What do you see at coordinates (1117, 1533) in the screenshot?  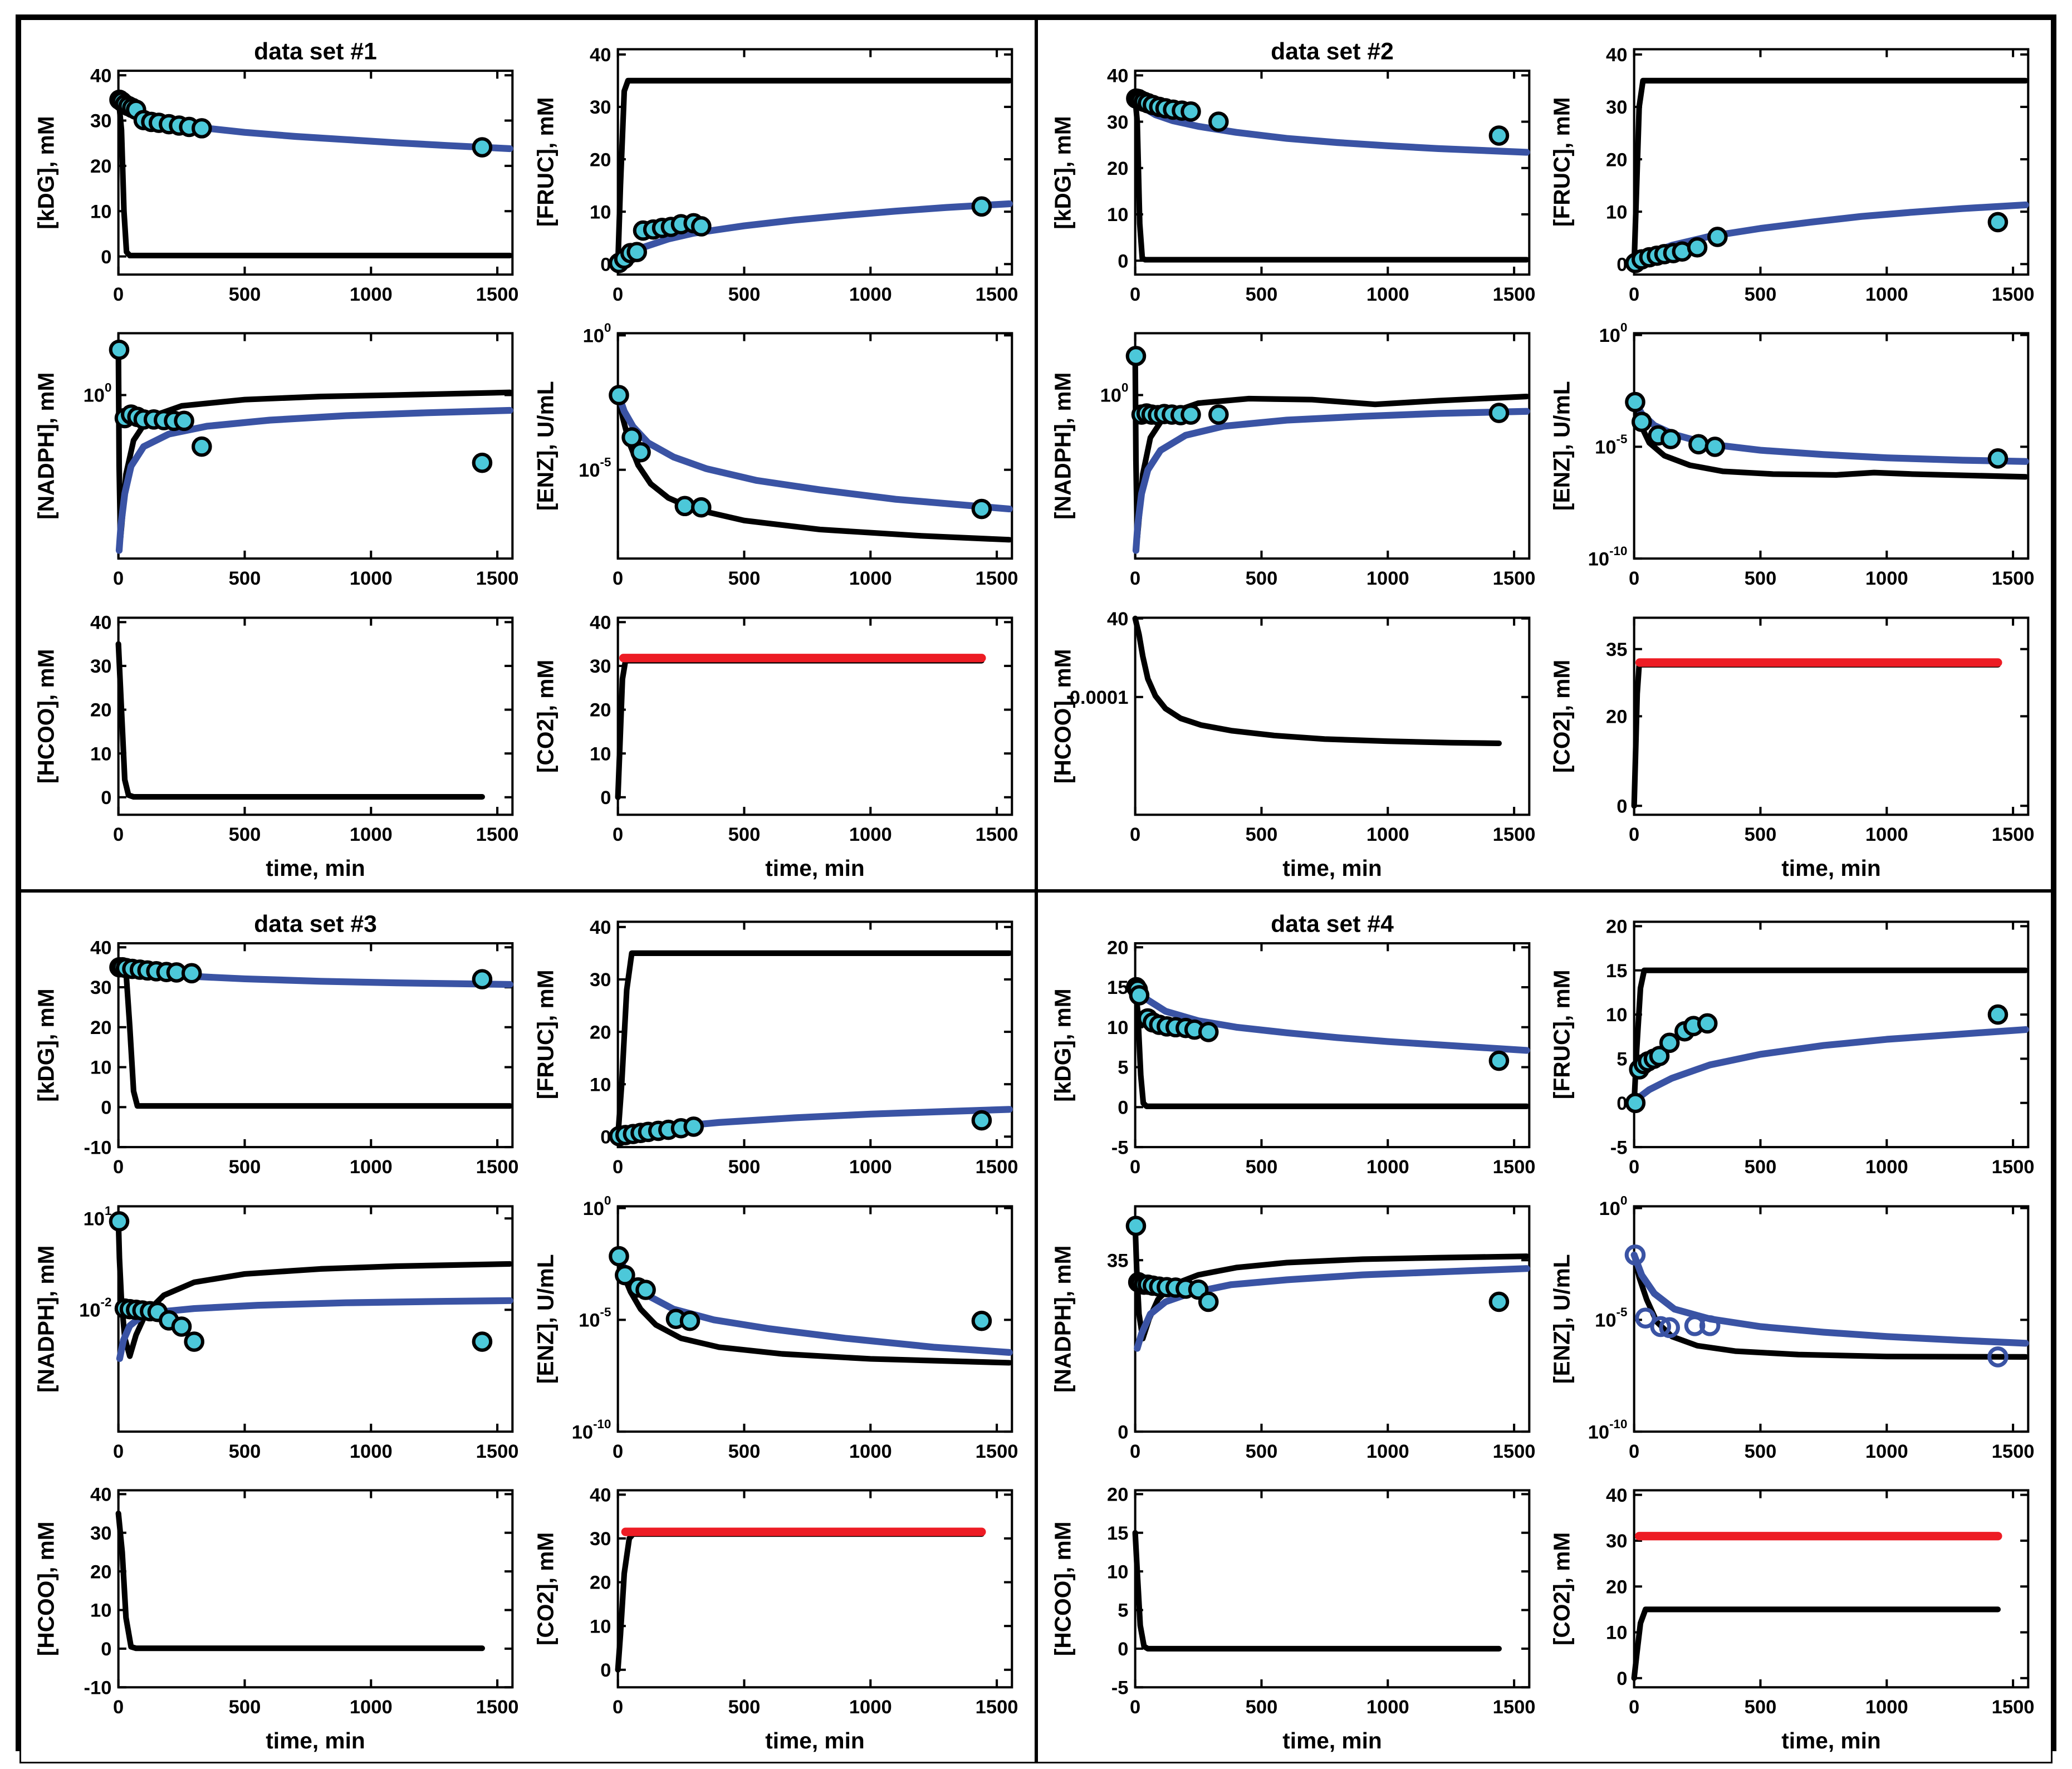 I see `svg-text: 15` at bounding box center [1117, 1533].